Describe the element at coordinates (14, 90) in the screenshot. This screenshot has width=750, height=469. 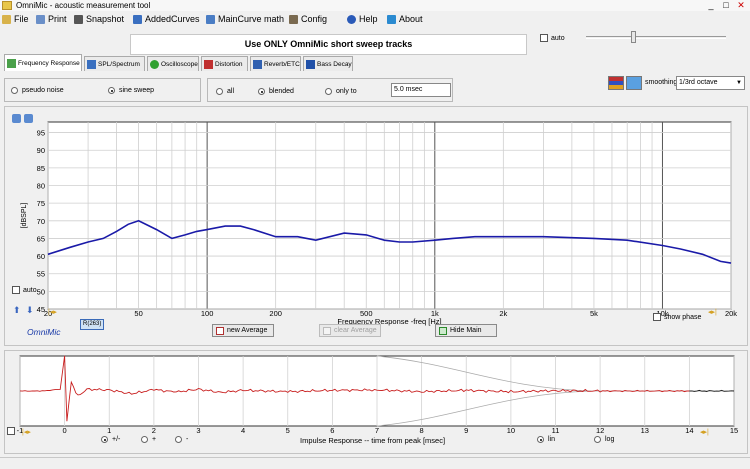
I see `pseudo-noise-radio` at that location.